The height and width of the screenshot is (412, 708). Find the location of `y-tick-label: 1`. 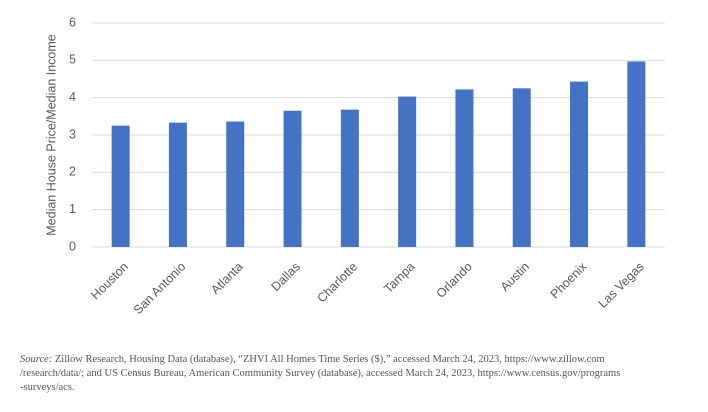

y-tick-label: 1 is located at coordinates (72, 209).